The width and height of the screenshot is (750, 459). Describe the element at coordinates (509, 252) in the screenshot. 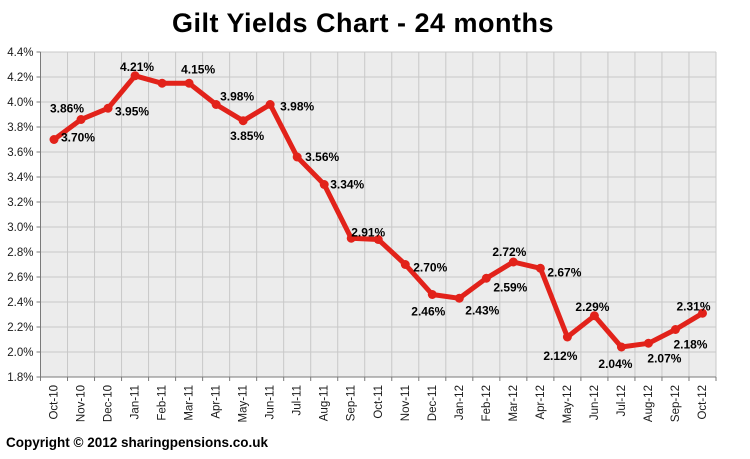

I see `data-point-label: 2.72%` at that location.